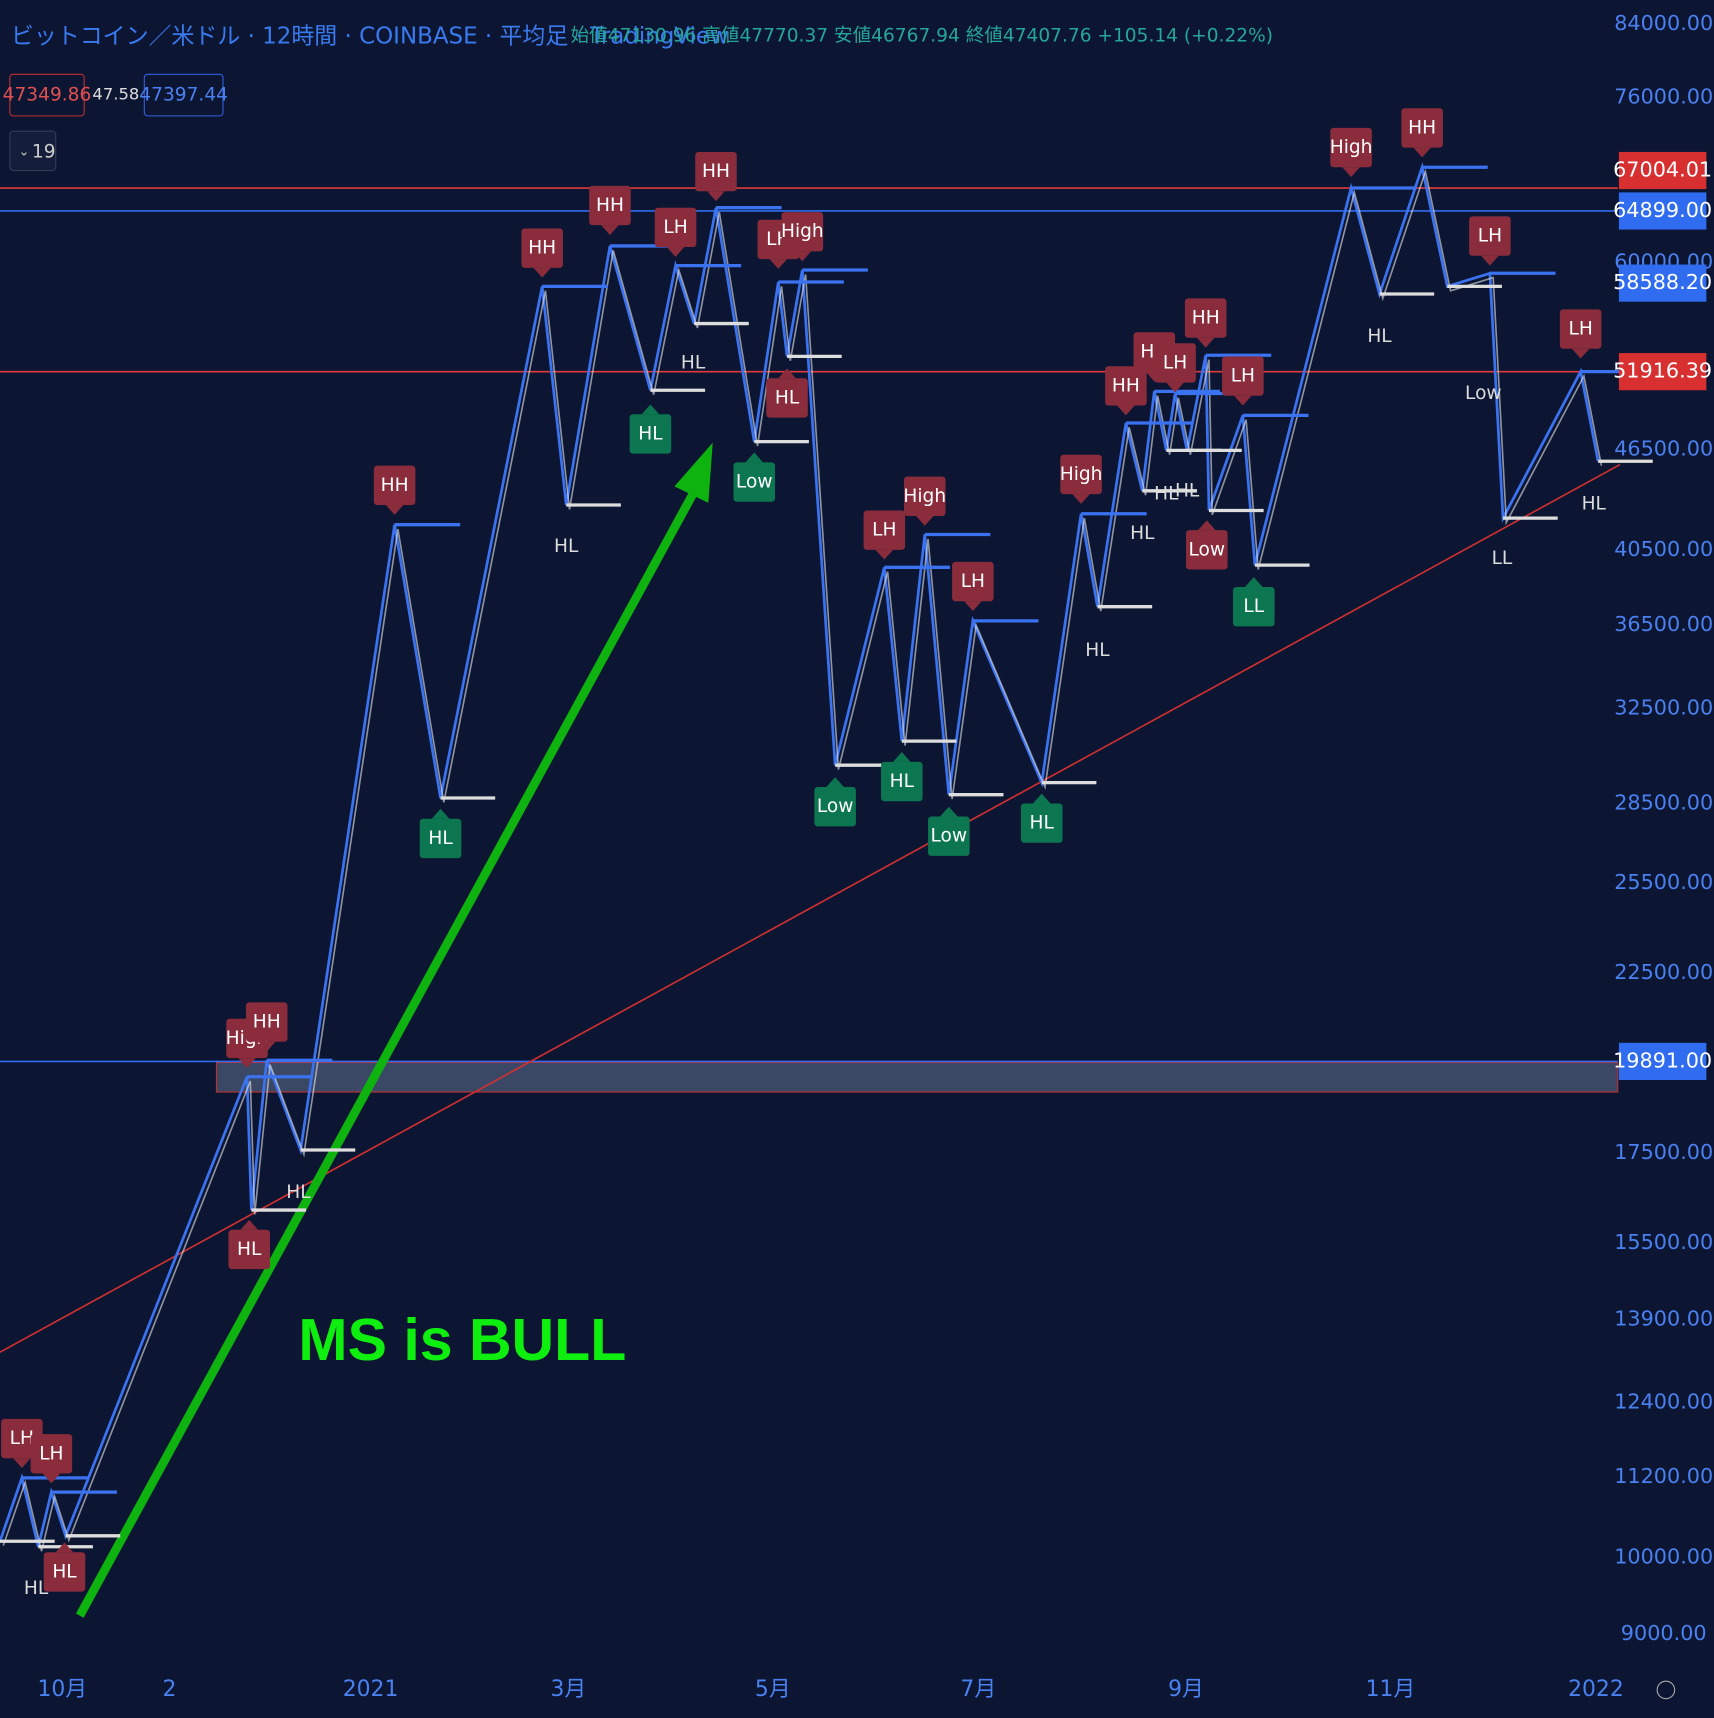 Image resolution: width=1714 pixels, height=1718 pixels. What do you see at coordinates (1663, 448) in the screenshot?
I see `price-axis-label: 46500.00` at bounding box center [1663, 448].